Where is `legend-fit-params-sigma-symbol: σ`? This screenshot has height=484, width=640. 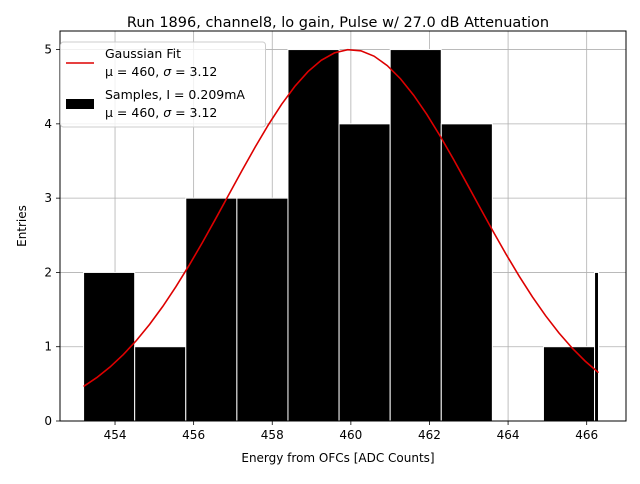
legend-fit-params-sigma-symbol: σ is located at coordinates (167, 71).